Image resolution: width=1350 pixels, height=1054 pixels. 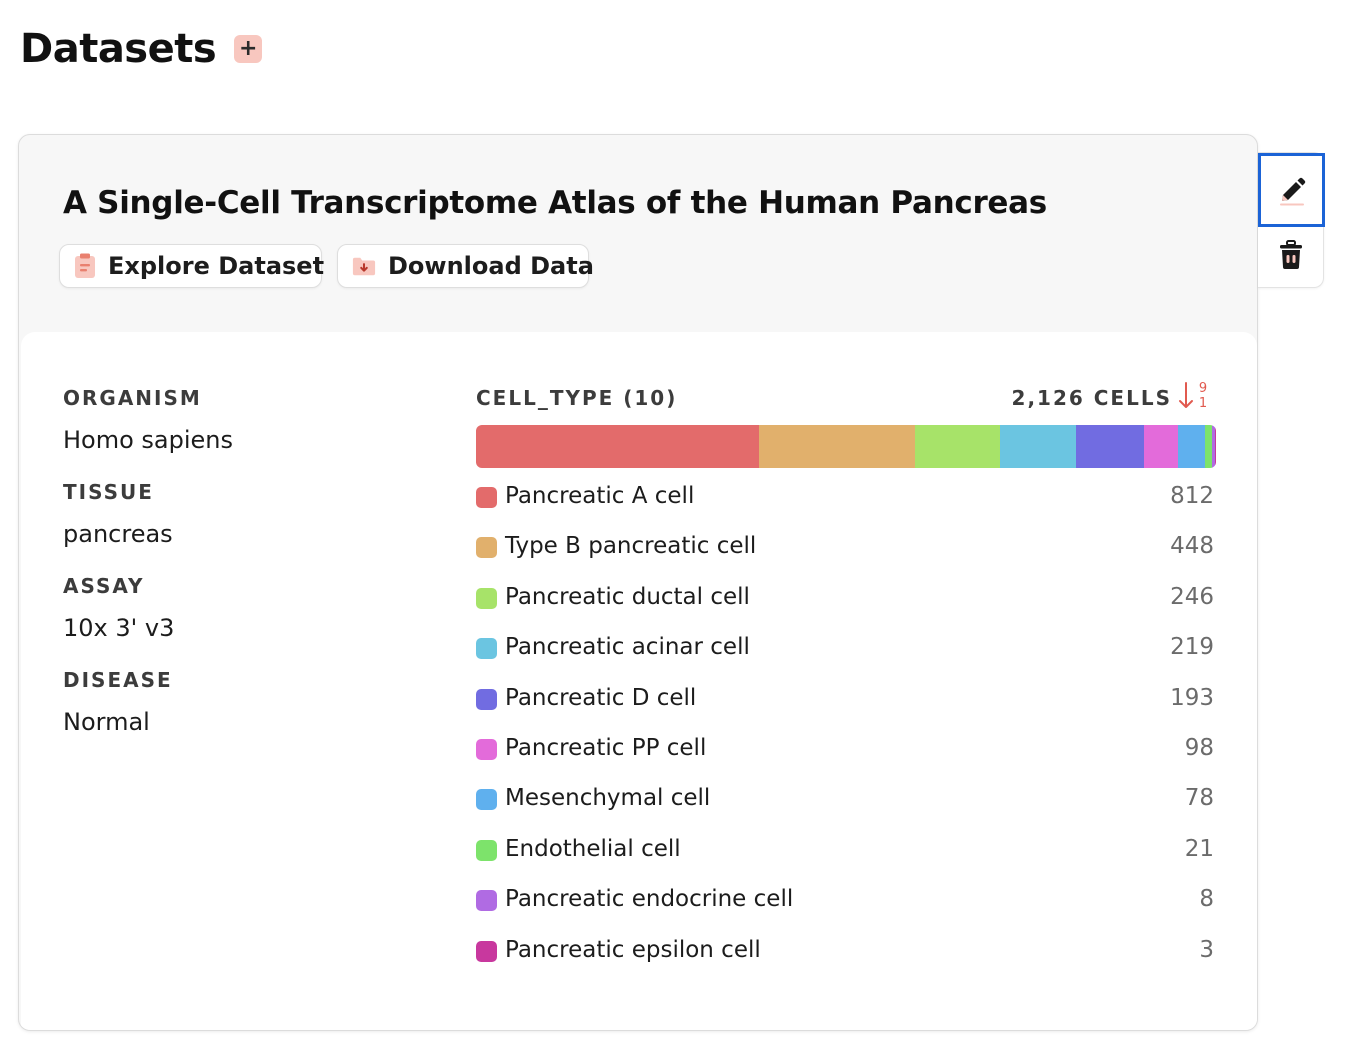 I want to click on legend-item: Endothelial cell 21, so click(x=846, y=861).